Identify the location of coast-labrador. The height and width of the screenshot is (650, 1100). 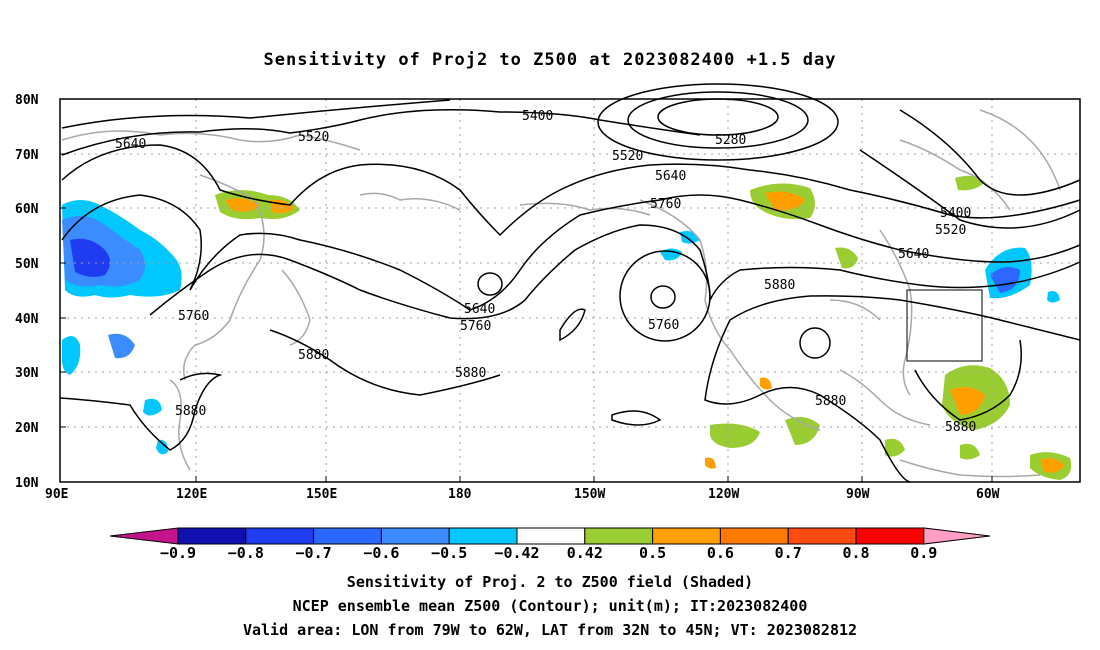
(955, 175).